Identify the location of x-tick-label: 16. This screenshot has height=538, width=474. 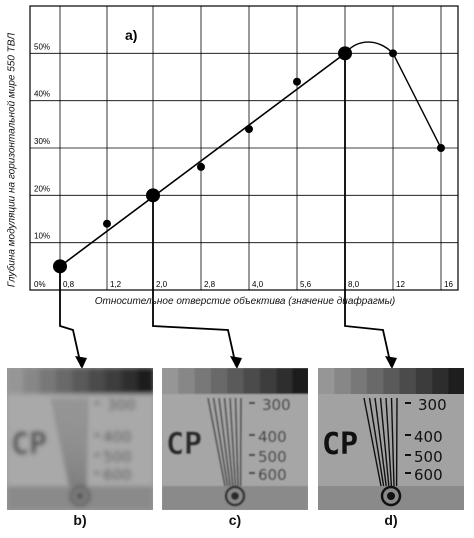
(448, 284).